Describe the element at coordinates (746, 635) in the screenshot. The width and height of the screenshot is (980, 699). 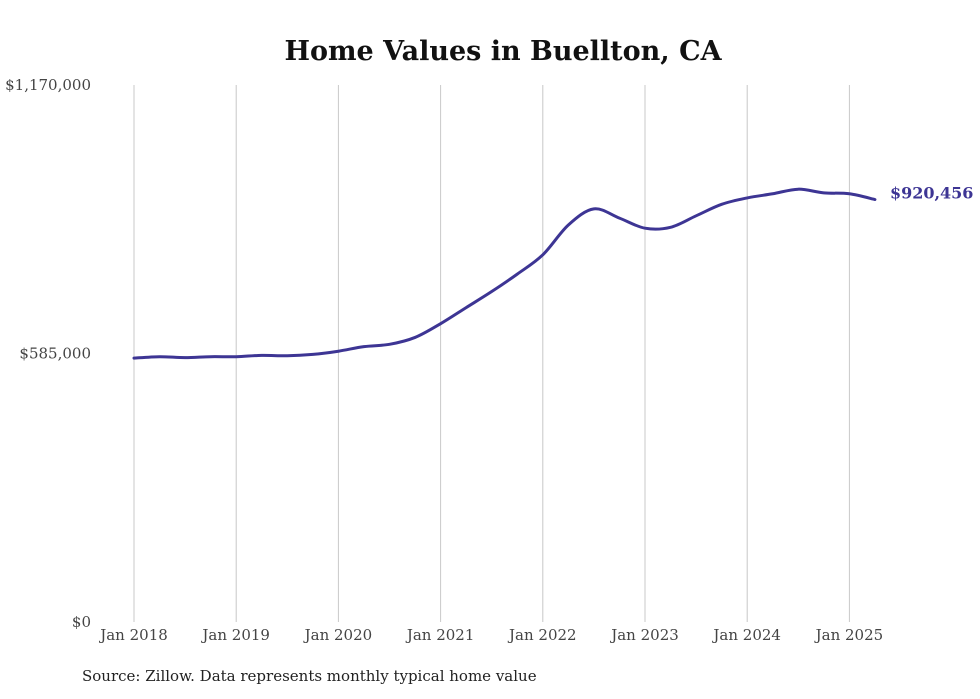
I see `x-tick-label: Jan 2024` at that location.